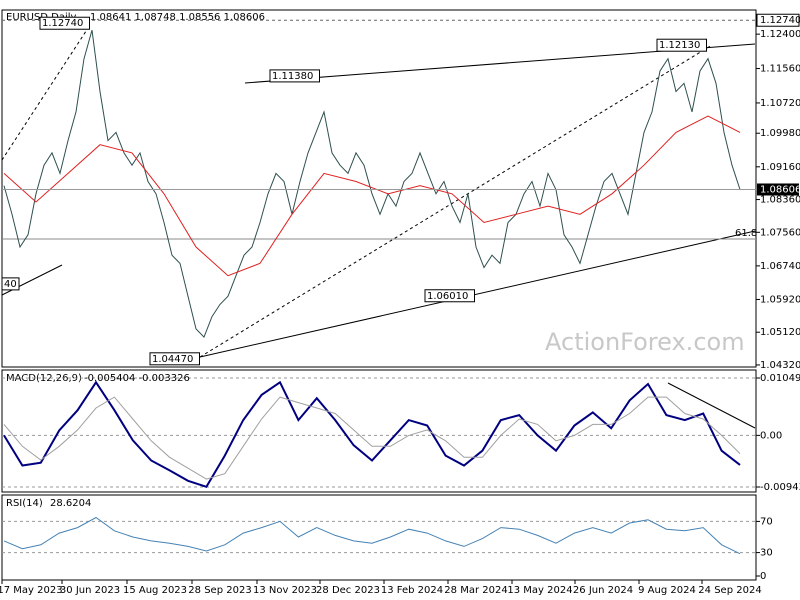 The height and width of the screenshot is (600, 800). What do you see at coordinates (24, 503) in the screenshot?
I see `rsi-title: RSI(14)` at bounding box center [24, 503].